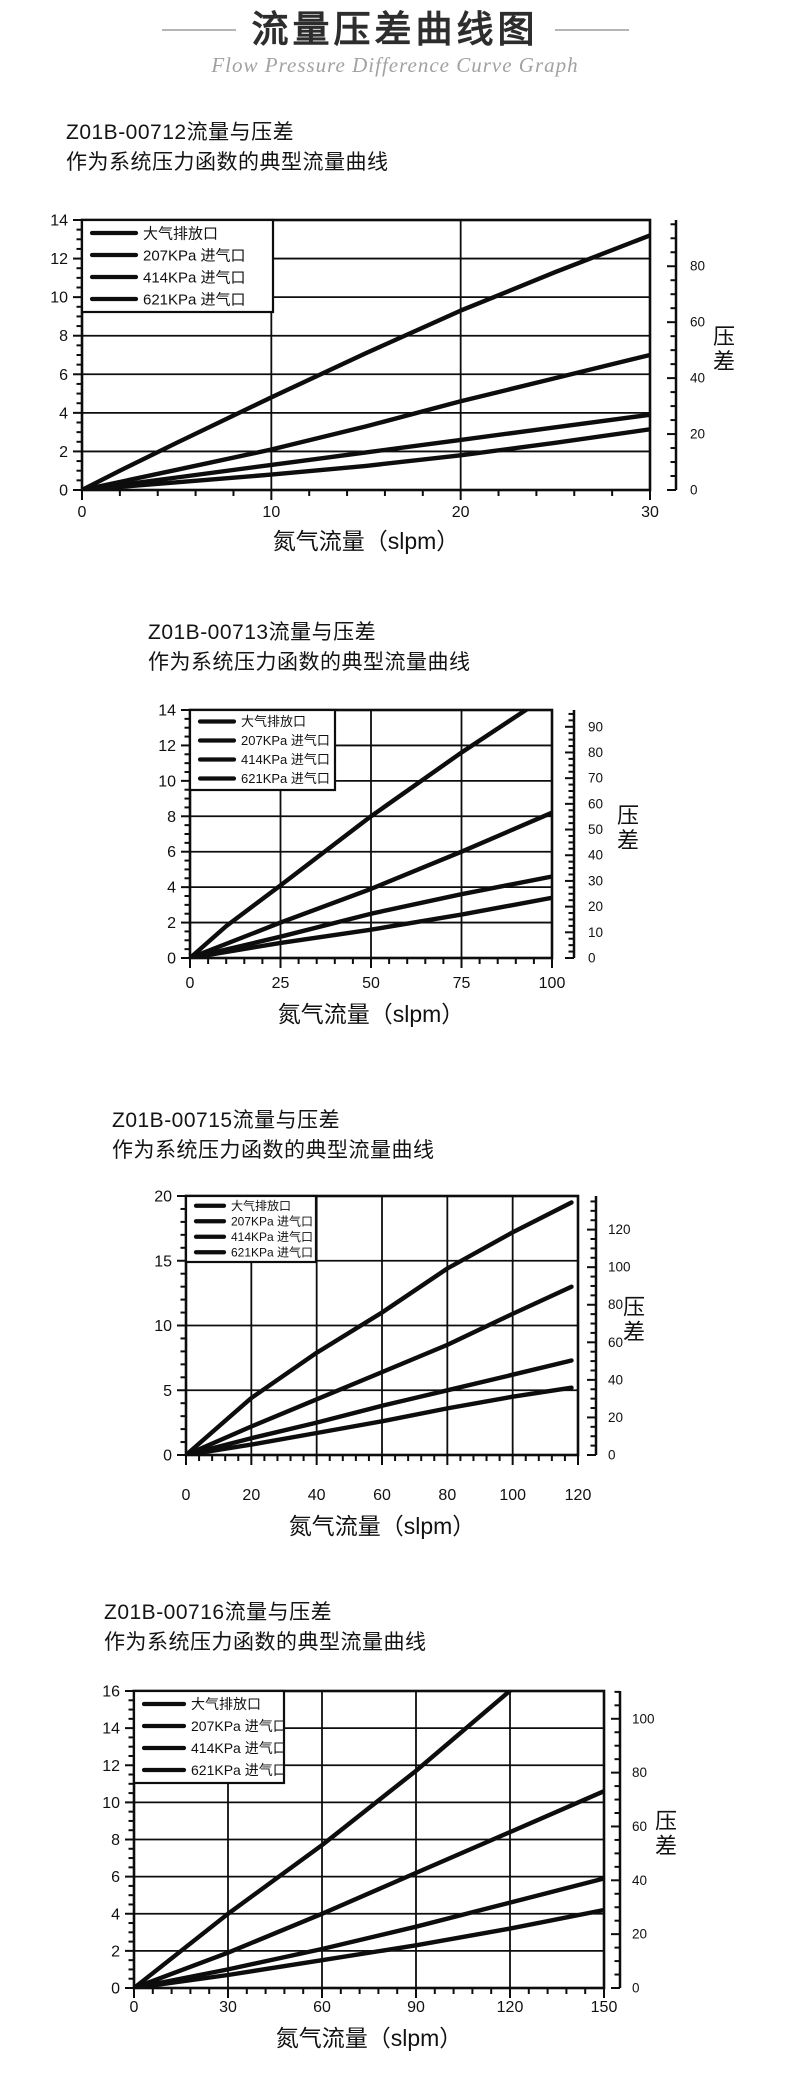 The height and width of the screenshot is (2089, 790). I want to click on chart-title-line1: Z01B-00716流量与压差, so click(218, 1612).